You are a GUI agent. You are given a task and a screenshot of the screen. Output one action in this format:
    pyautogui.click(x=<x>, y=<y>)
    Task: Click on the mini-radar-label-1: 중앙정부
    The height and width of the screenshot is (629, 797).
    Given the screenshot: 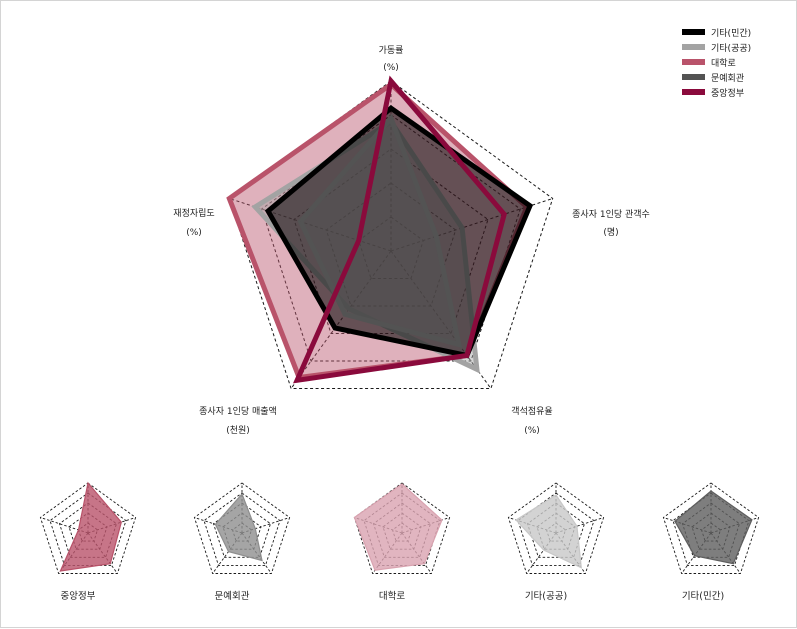 What is the action you would take?
    pyautogui.click(x=78, y=596)
    